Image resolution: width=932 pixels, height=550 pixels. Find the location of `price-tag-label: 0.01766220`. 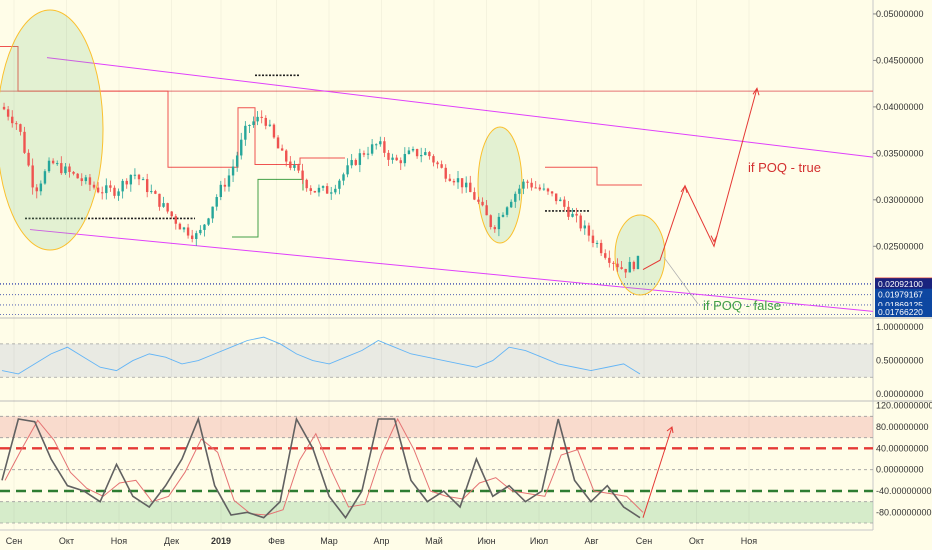

price-tag-label: 0.01766220 is located at coordinates (900, 312).